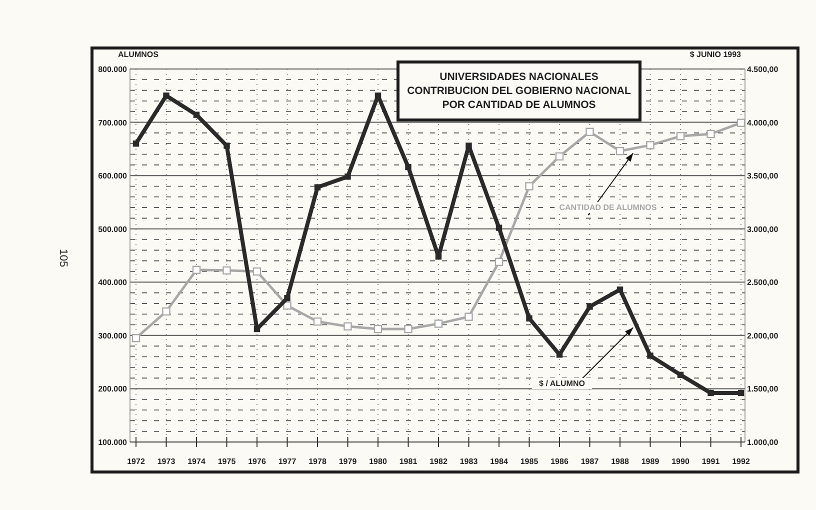  Describe the element at coordinates (139, 54) in the screenshot. I see `y-axis-title: ALUMNOS` at that location.